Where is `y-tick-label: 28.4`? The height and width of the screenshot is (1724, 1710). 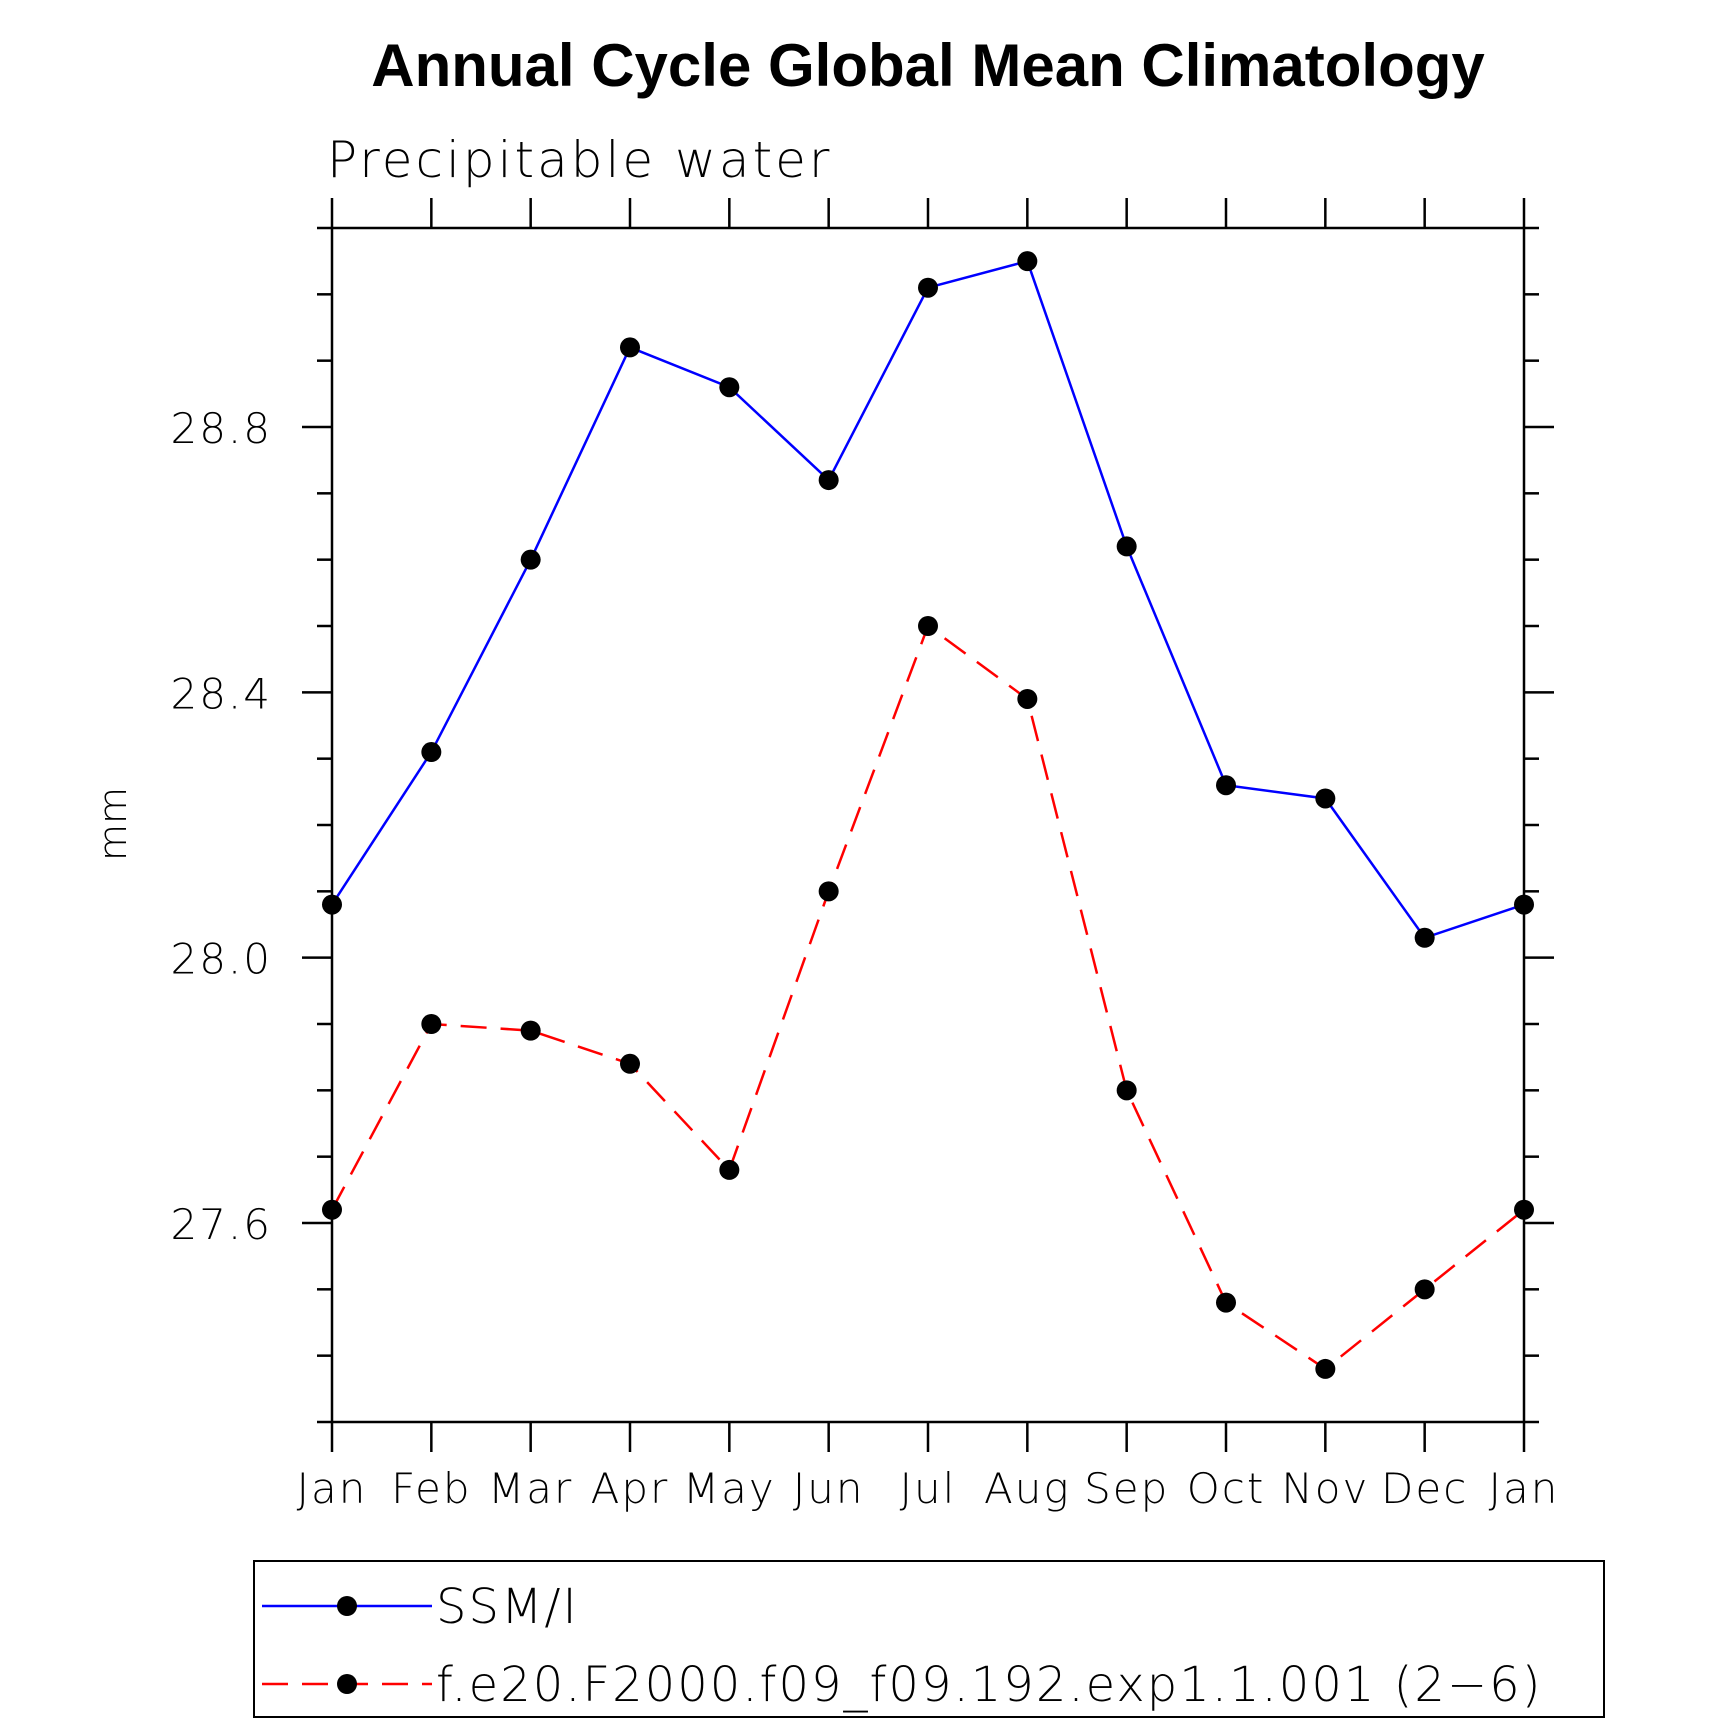 y-tick-label: 28.4 is located at coordinates (221, 693).